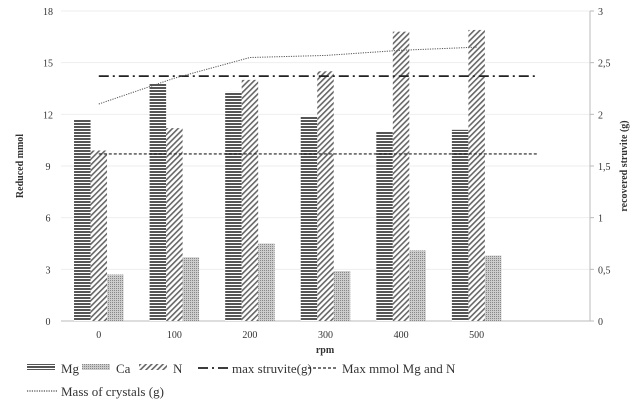 The width and height of the screenshot is (643, 412). Describe the element at coordinates (20, 166) in the screenshot. I see `y-axis-label: Reduced mmol` at that location.